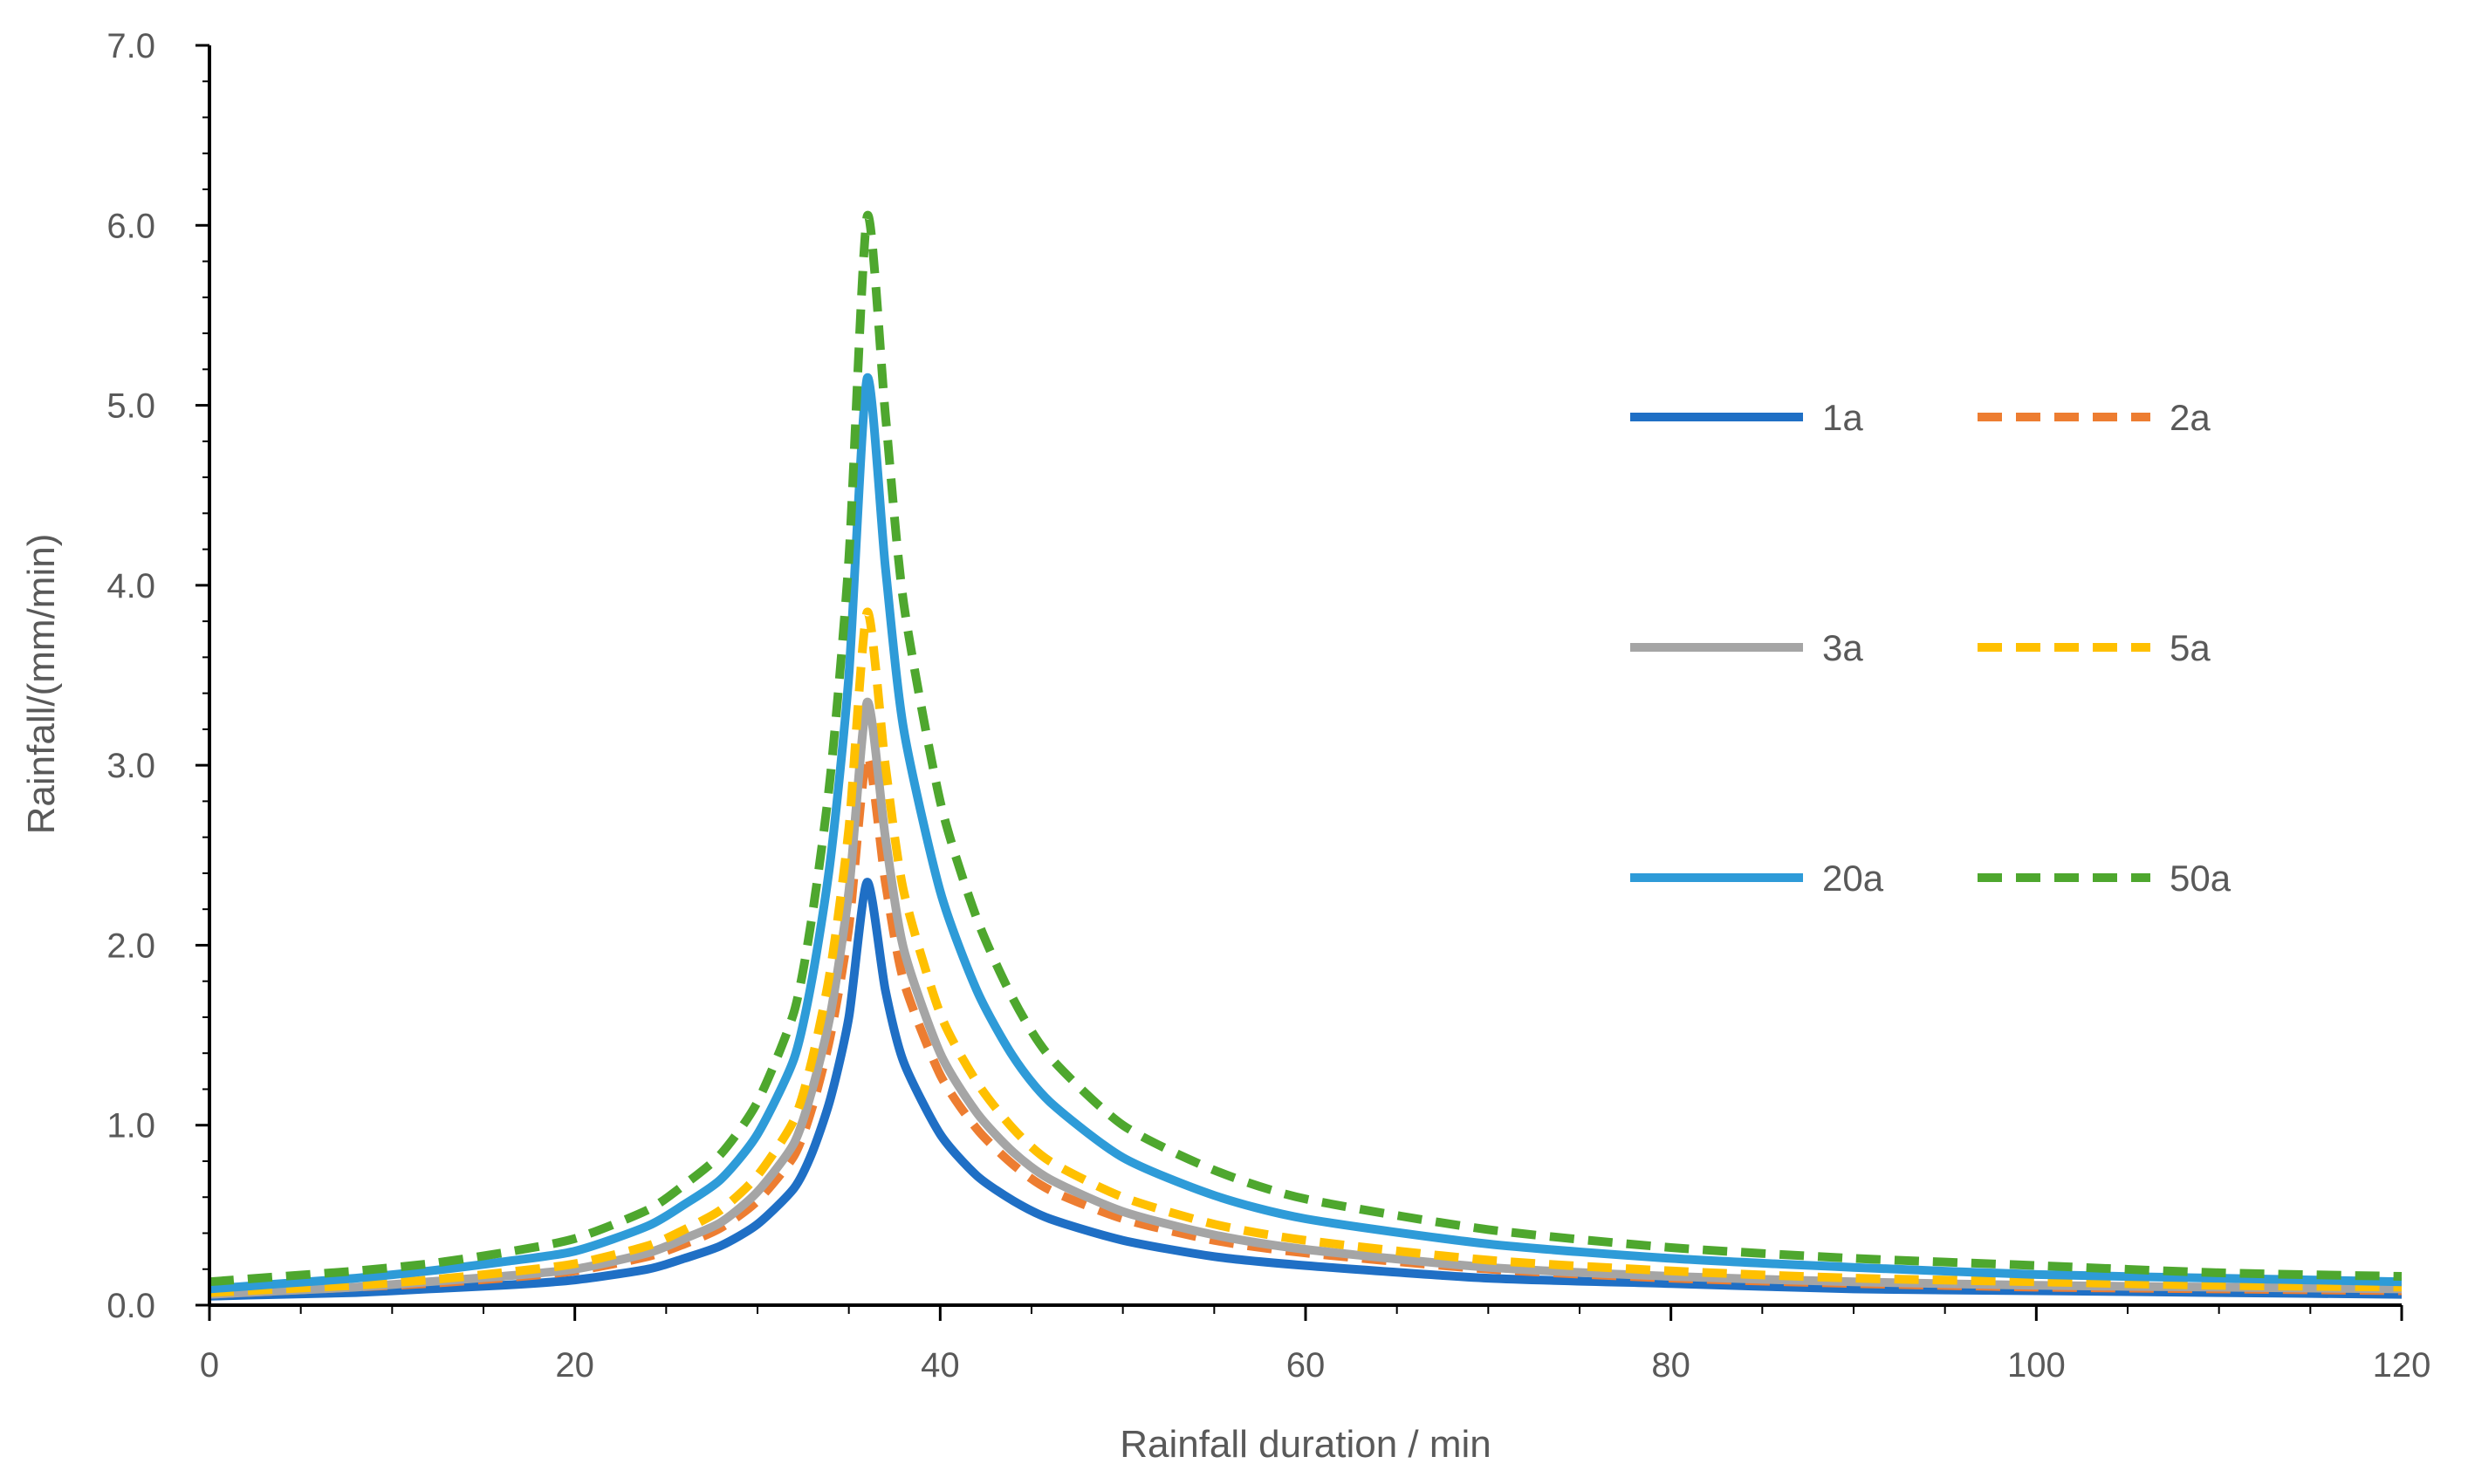  Describe the element at coordinates (2201, 878) in the screenshot. I see `legend-label-50a: 50a` at that location.